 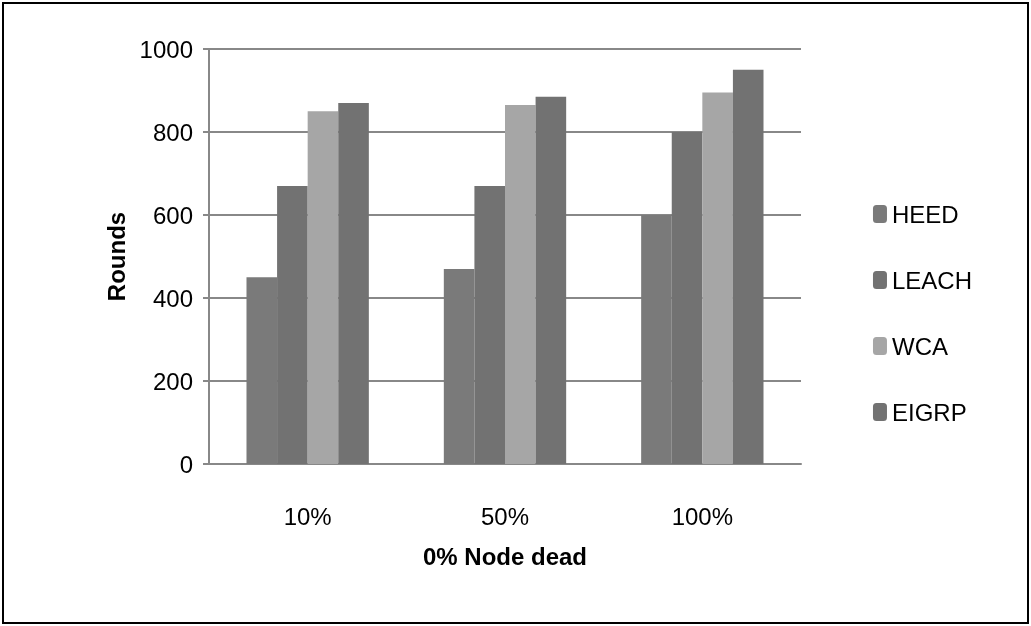 I want to click on y-tick-label: 600, so click(x=172, y=215).